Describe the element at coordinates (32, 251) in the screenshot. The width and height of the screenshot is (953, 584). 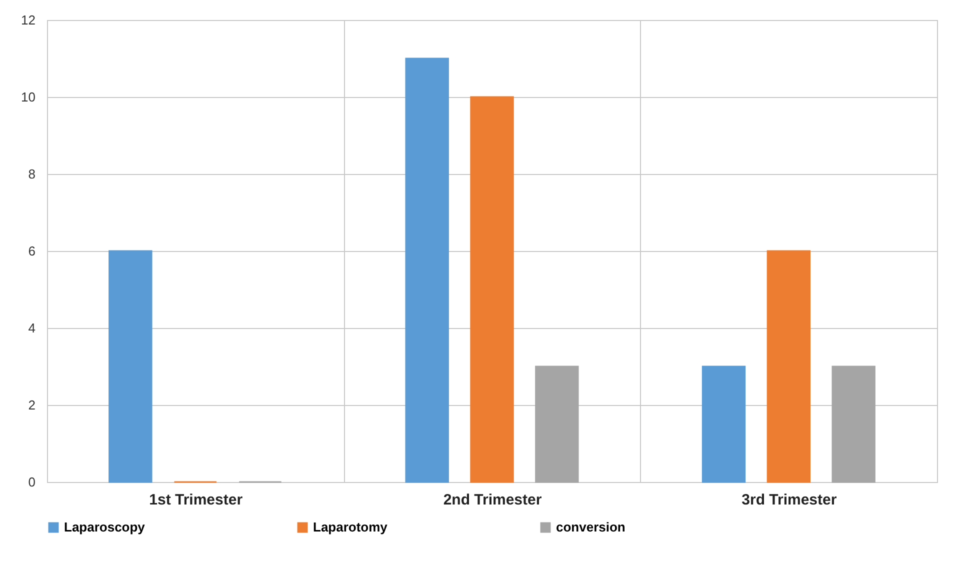
I see `y-tick-label: 6` at that location.